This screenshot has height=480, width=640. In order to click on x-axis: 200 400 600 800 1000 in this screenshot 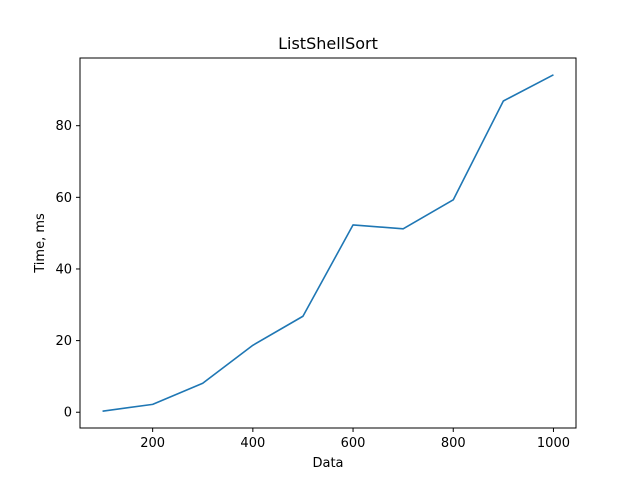, I will do `click(355, 439)`.